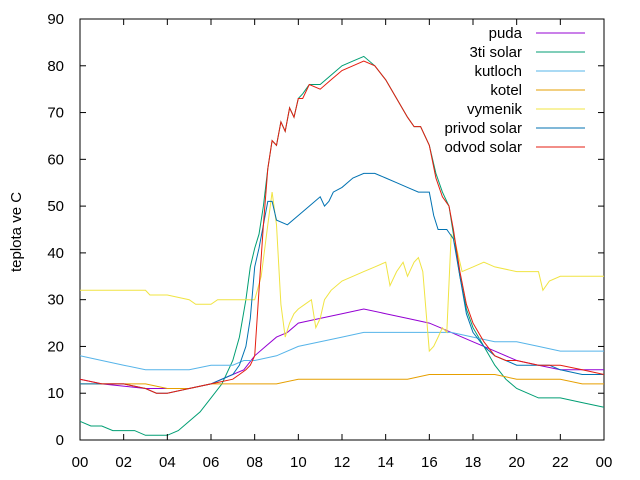 This screenshot has width=640, height=480. What do you see at coordinates (60, 440) in the screenshot?
I see `y-tick-label: 0` at bounding box center [60, 440].